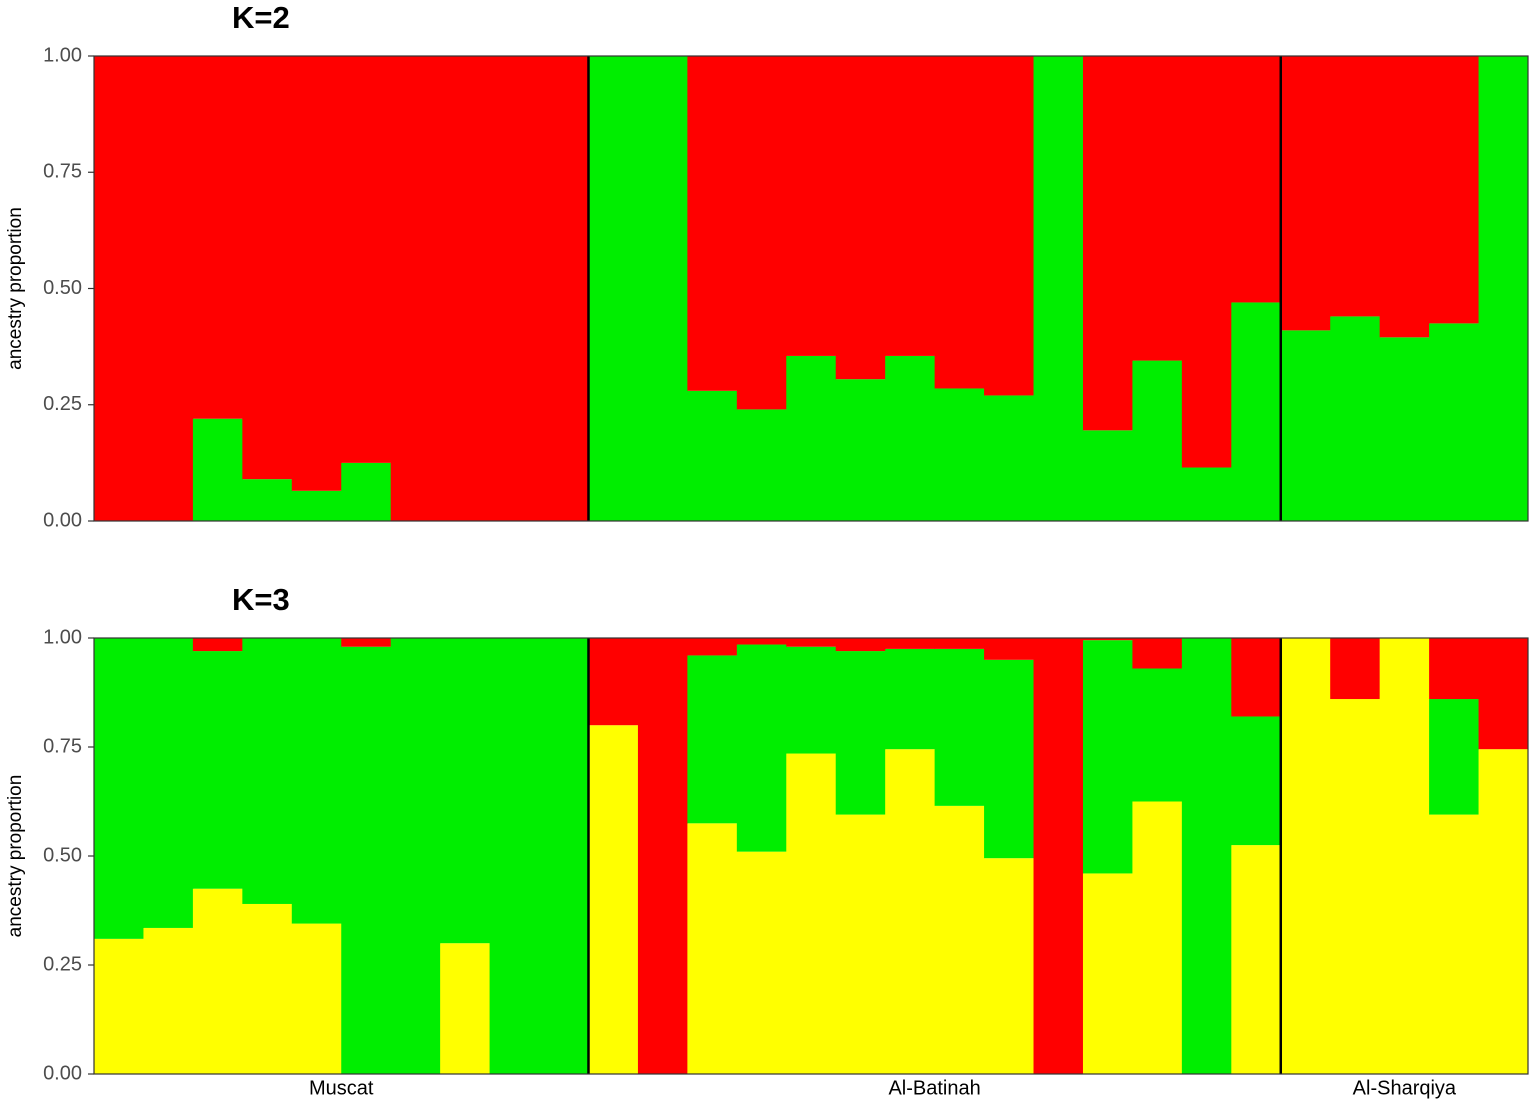  I want to click on x-group-label: Muscat, so click(341, 1088).